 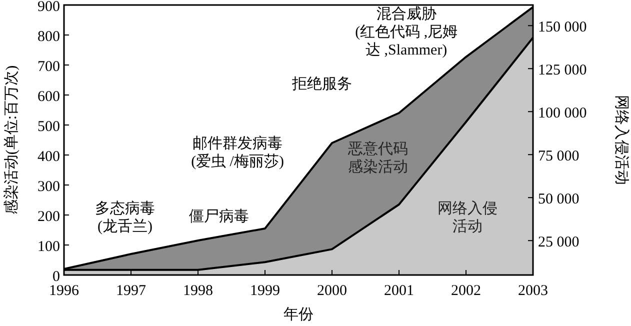 What do you see at coordinates (49, 157) in the screenshot?
I see `y-tick-label: 400` at bounding box center [49, 157].